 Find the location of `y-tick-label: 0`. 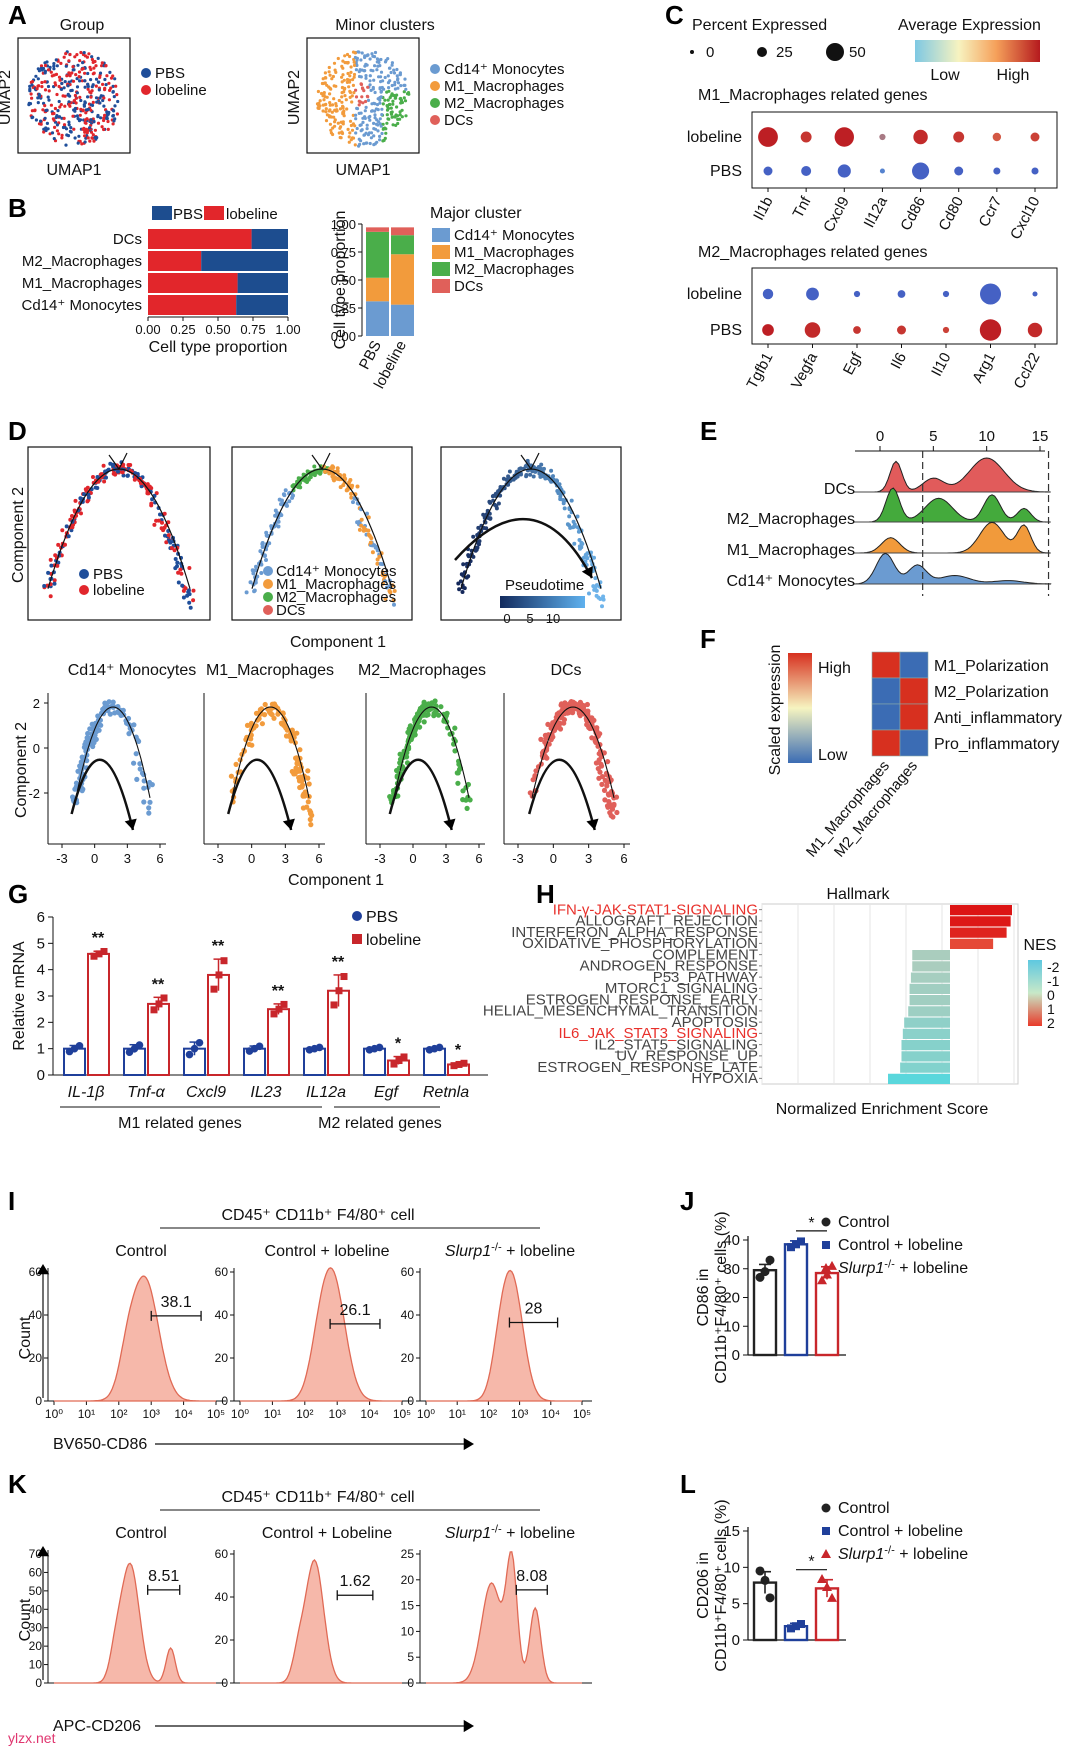

y-tick-label: 0 is located at coordinates (224, 1401).